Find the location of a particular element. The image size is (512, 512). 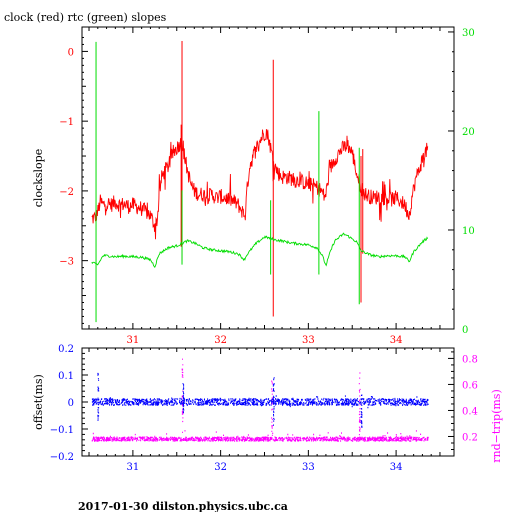

y-tick-label: −0.2 is located at coordinates (62, 457).